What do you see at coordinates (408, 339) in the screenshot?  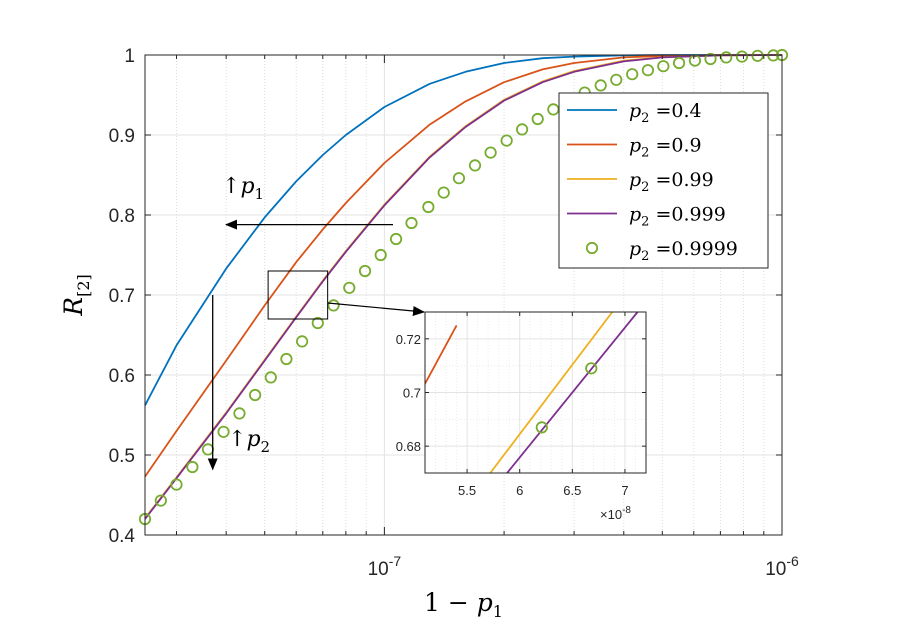 I see `inset-y-tick-label: 0.72` at bounding box center [408, 339].